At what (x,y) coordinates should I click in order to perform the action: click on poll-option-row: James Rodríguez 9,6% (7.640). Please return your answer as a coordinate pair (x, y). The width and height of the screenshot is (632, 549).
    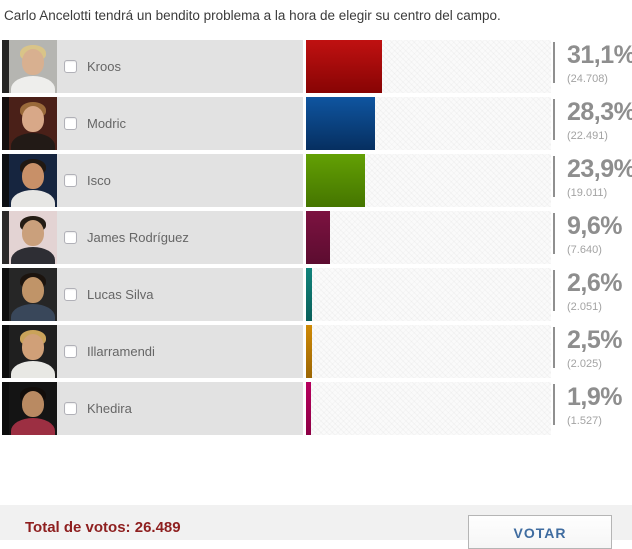
    Looking at the image, I should click on (317, 237).